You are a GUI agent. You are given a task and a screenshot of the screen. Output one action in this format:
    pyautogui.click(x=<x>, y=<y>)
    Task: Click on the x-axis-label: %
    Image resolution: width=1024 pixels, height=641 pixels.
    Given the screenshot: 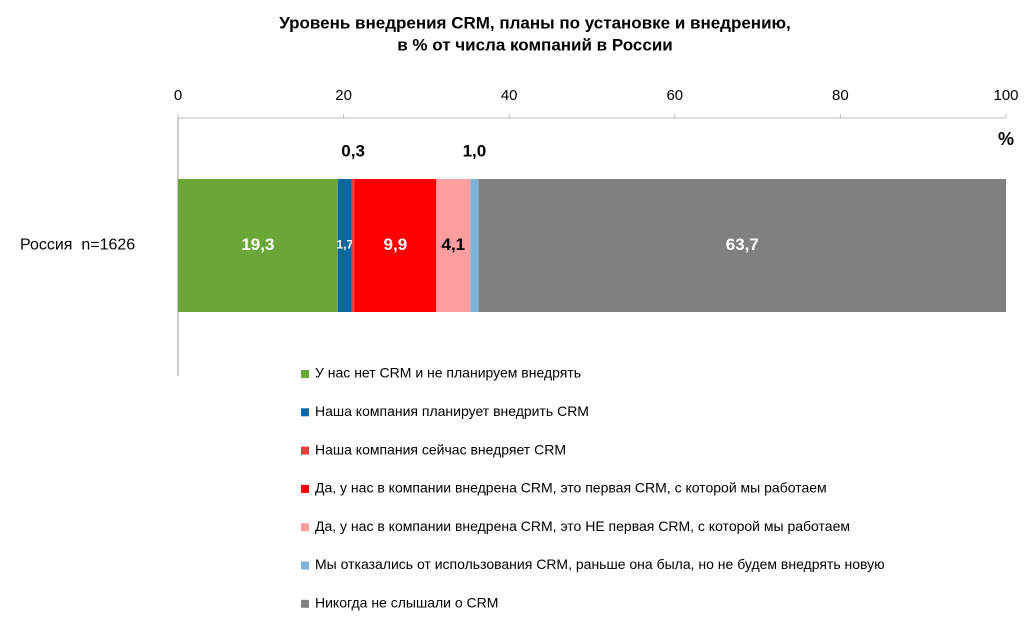 What is the action you would take?
    pyautogui.click(x=1006, y=139)
    